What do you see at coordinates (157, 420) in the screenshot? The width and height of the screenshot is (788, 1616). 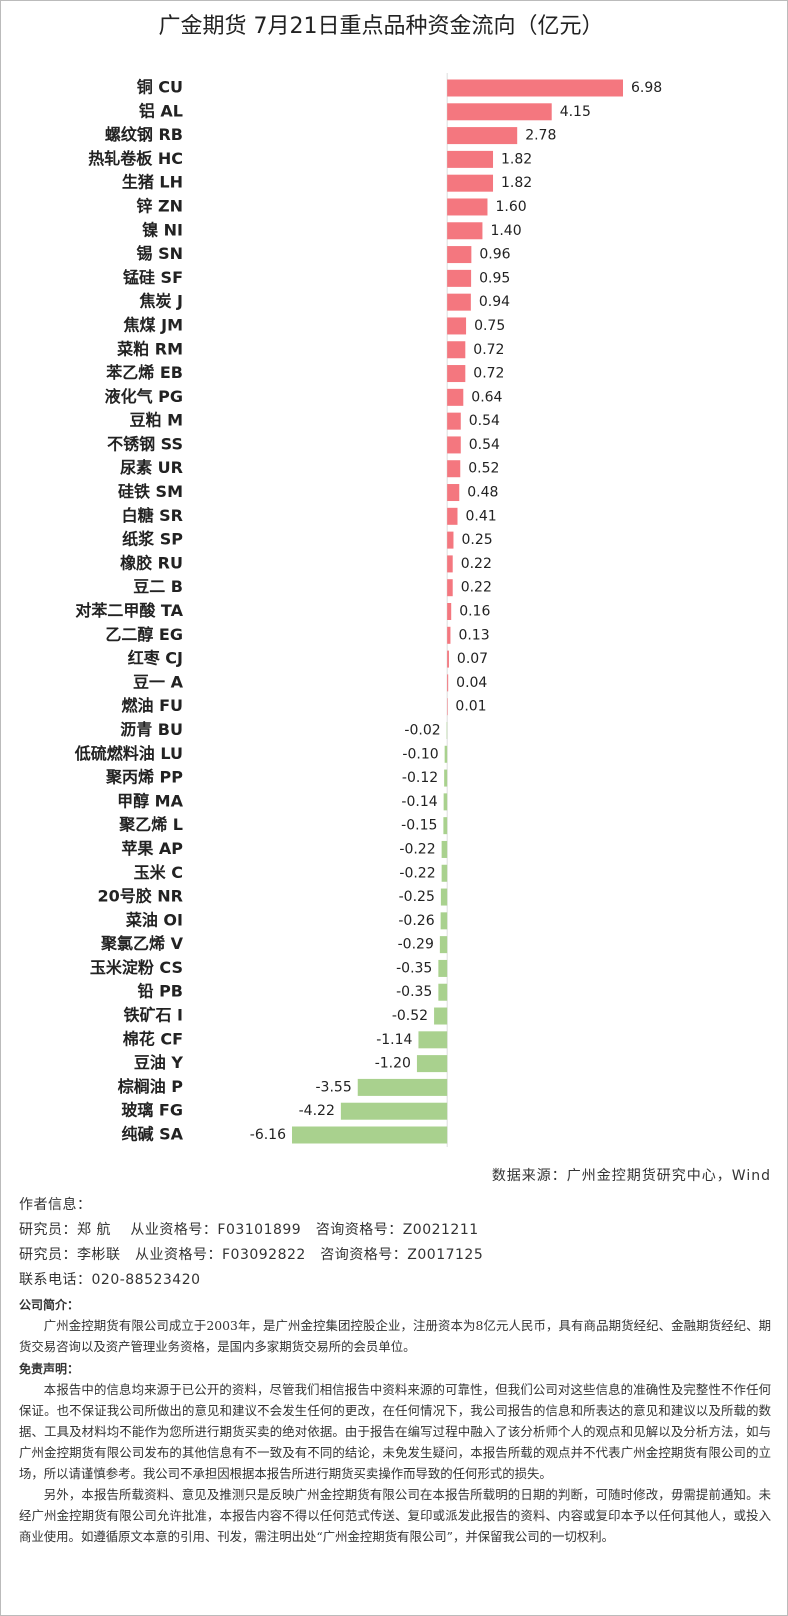 I see `y-tick-label: 豆粕 M` at bounding box center [157, 420].